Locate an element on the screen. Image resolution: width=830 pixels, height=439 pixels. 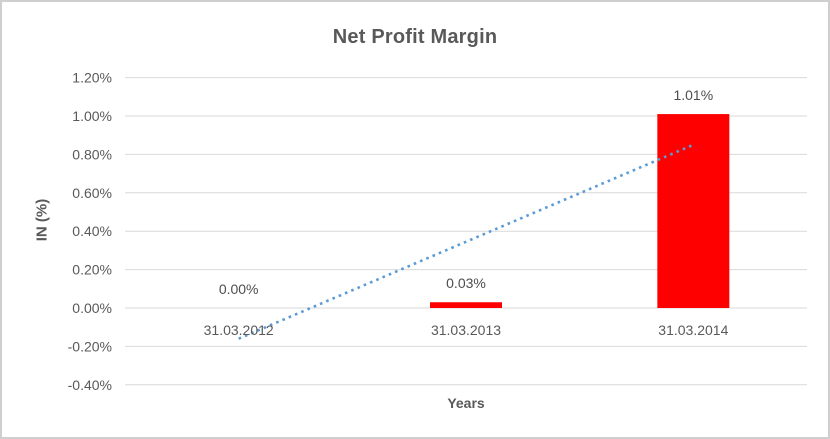
y-tick-label: 1.00% is located at coordinates (92, 116).